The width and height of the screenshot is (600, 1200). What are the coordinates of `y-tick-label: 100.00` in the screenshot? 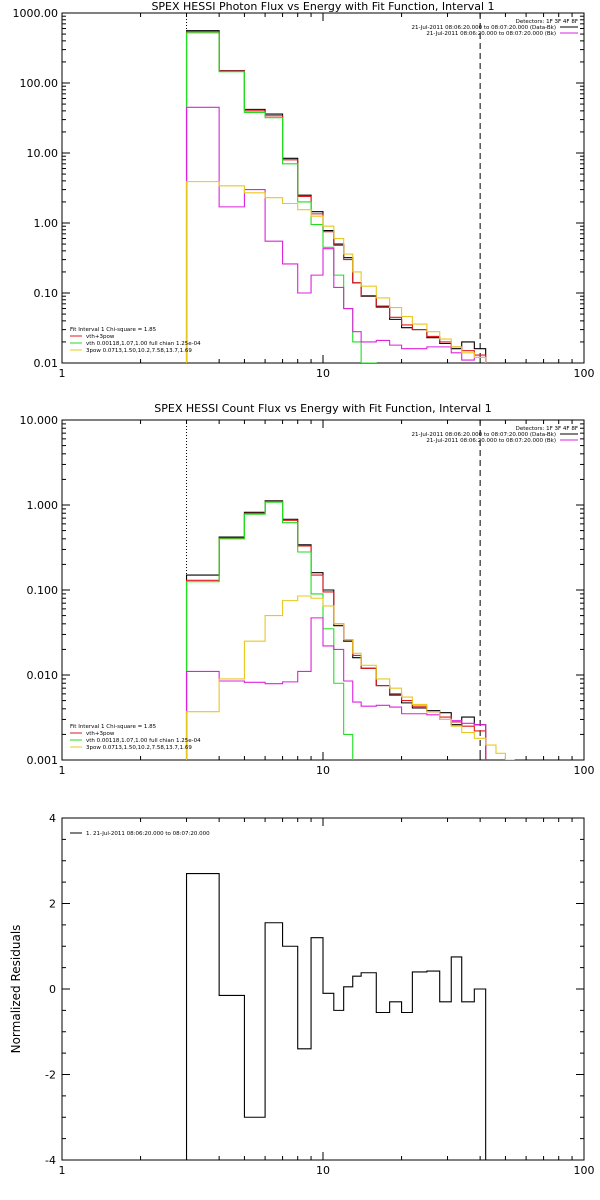 It's located at (39, 83).